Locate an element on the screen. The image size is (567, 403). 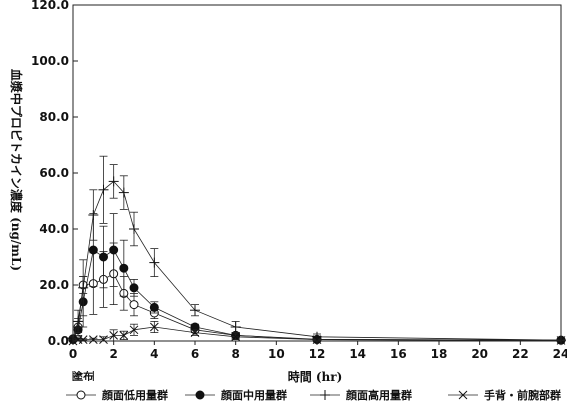
x-tick-label: 10 is located at coordinates (276, 354).